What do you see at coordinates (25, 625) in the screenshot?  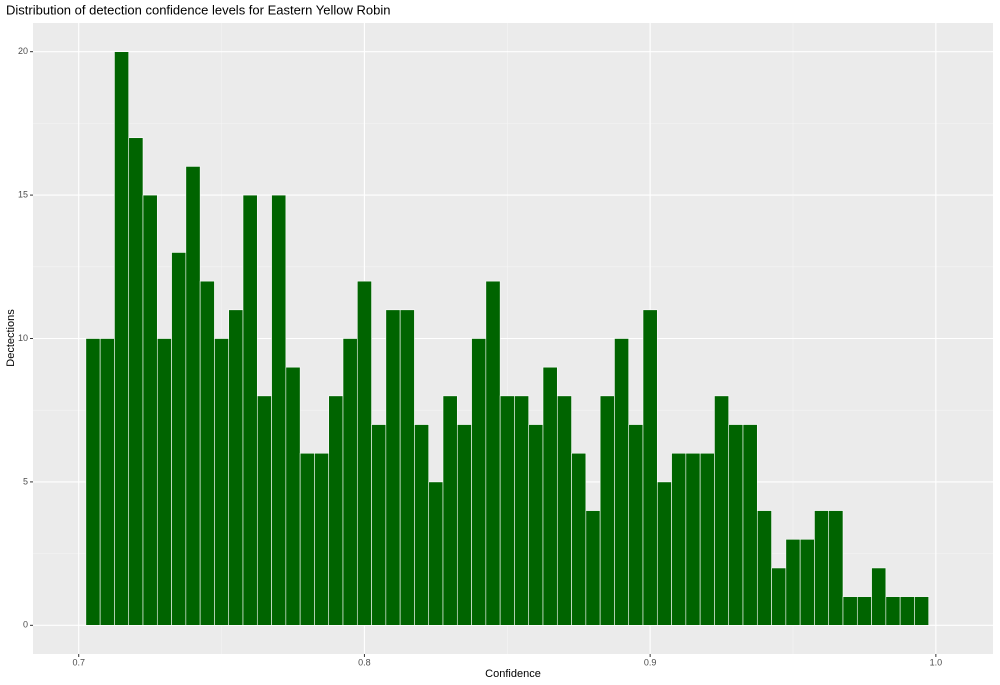 I see `y-tick-label: 0` at bounding box center [25, 625].